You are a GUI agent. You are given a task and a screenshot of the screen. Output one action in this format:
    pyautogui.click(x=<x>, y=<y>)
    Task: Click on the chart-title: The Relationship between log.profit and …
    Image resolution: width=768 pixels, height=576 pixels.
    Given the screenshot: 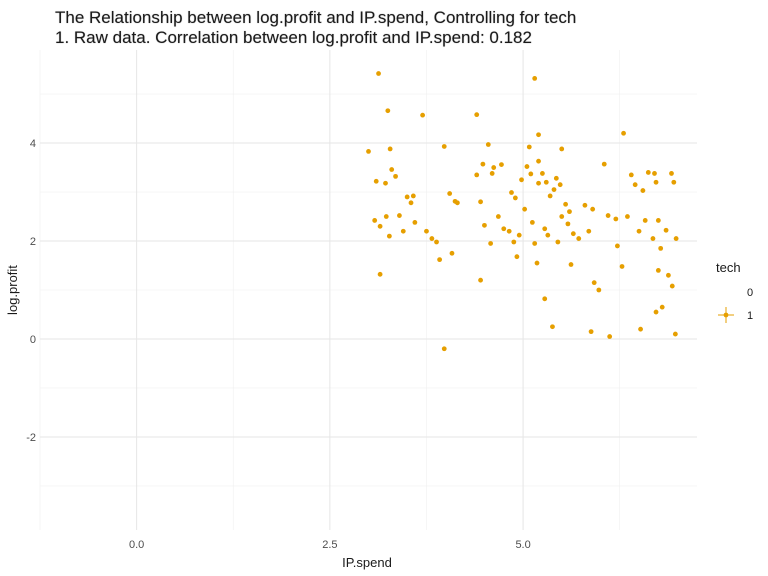 What is the action you would take?
    pyautogui.click(x=316, y=17)
    